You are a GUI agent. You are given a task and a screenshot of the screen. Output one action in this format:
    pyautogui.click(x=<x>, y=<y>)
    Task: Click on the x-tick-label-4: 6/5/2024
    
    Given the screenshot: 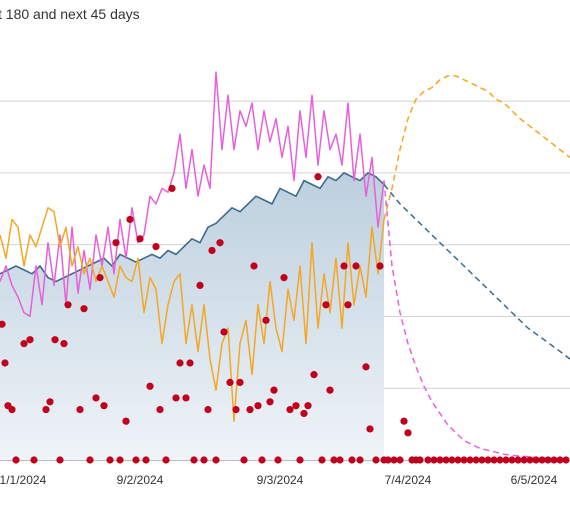 What is the action you would take?
    pyautogui.click(x=534, y=480)
    